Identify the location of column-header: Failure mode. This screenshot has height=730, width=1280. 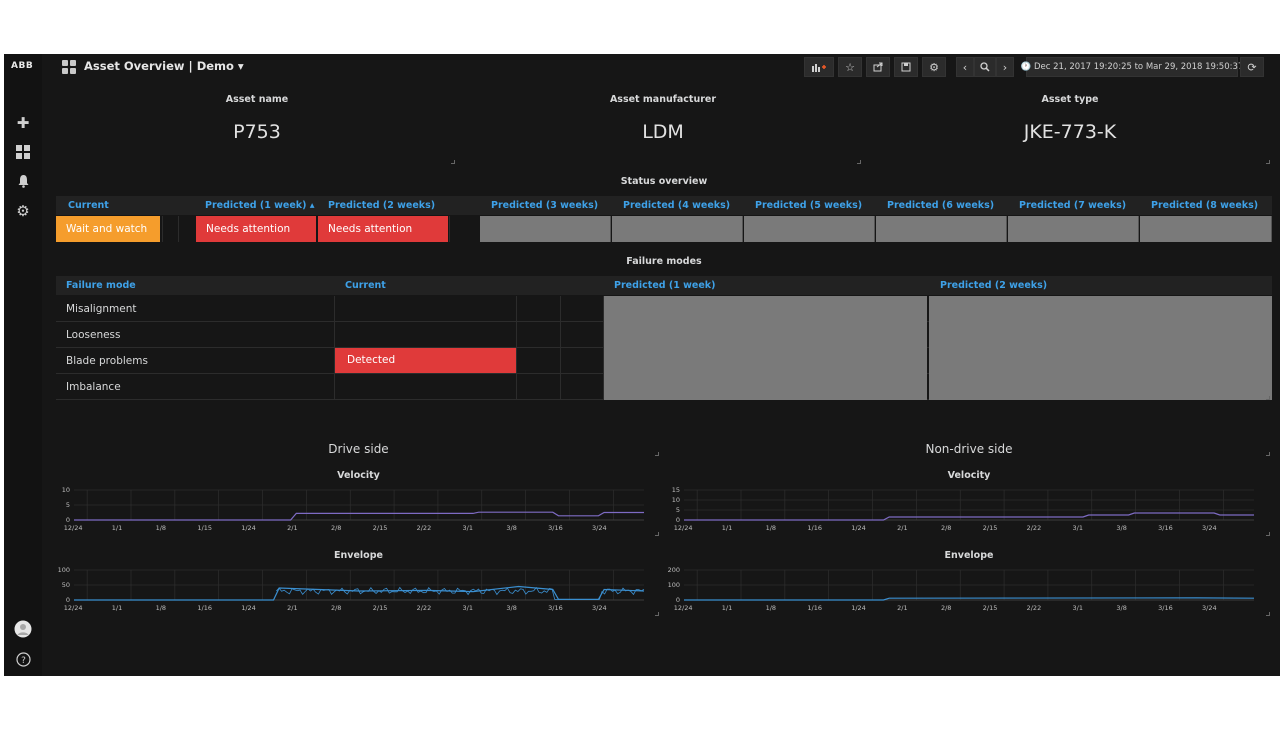
(101, 285).